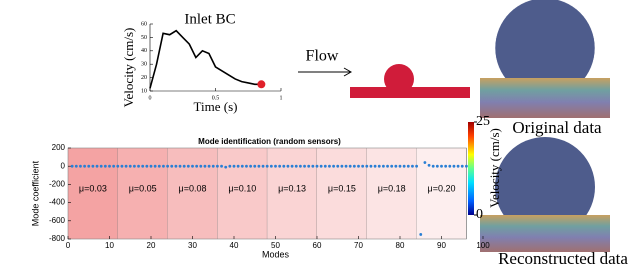 This screenshot has height=268, width=641. Describe the element at coordinates (144, 24) in the screenshot. I see `y-tick-label: 60` at that location.